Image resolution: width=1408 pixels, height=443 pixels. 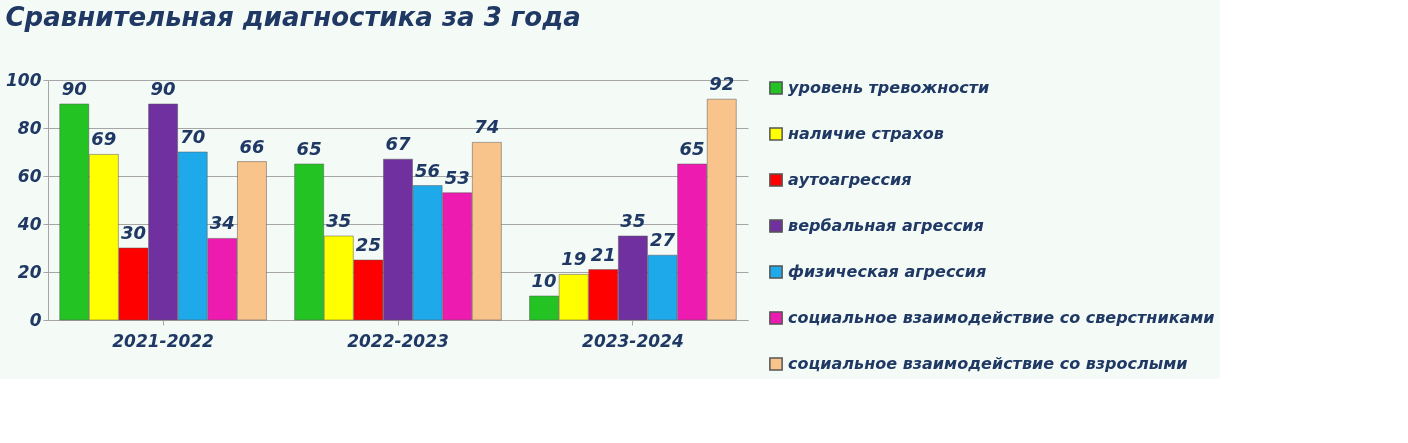 What do you see at coordinates (1001, 317) in the screenshot?
I see `legend-label: социальное взаимодействие со сверстниками` at bounding box center [1001, 317].